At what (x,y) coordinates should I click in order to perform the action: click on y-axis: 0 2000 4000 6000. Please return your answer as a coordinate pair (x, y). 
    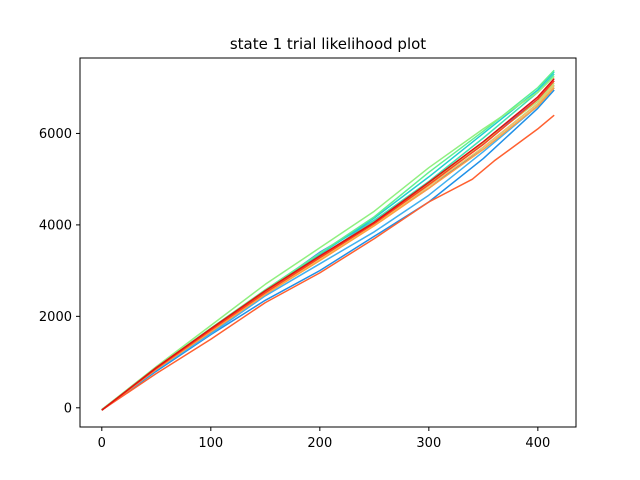
    Looking at the image, I should click on (59, 271).